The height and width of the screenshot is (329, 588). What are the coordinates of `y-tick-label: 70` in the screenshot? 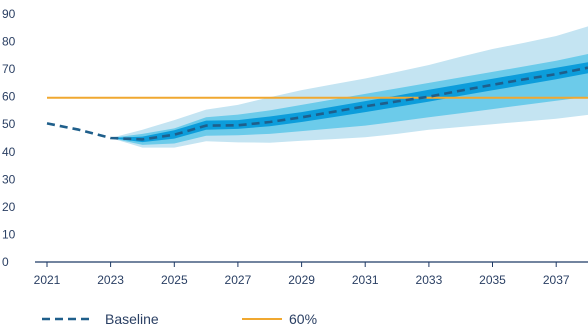 It's located at (9, 69).